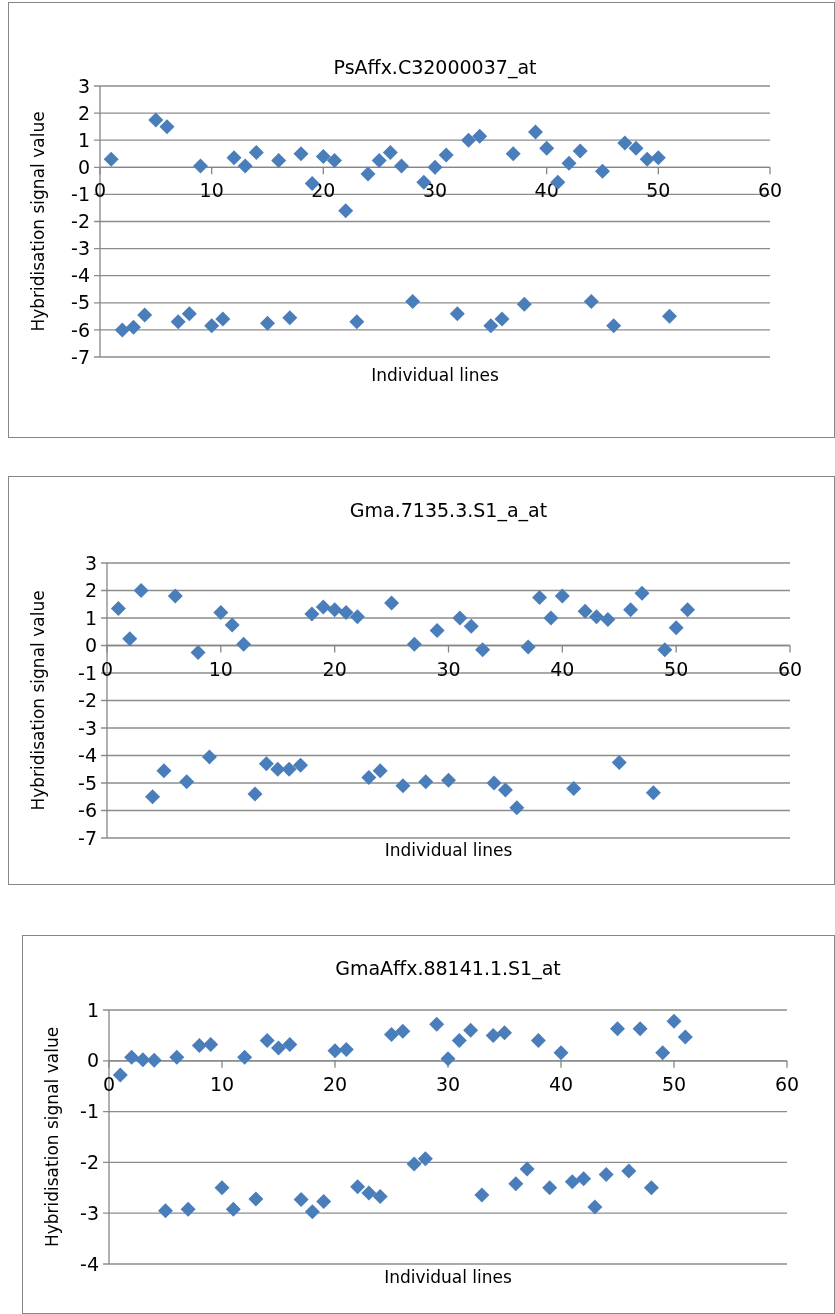 The width and height of the screenshot is (835, 1314). What do you see at coordinates (83, 85) in the screenshot?
I see `y-tick-label: 3` at bounding box center [83, 85].